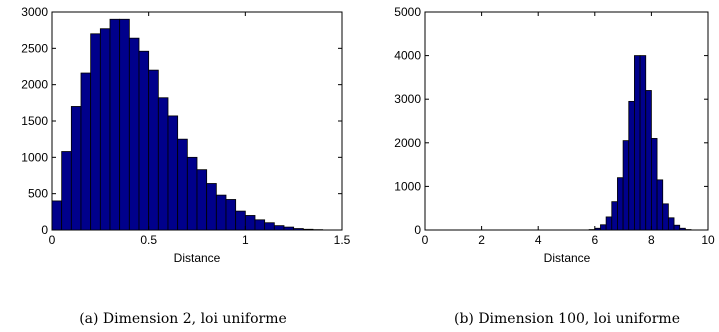 This screenshot has width=719, height=332. I want to click on x-tick-label: 10, so click(708, 240).